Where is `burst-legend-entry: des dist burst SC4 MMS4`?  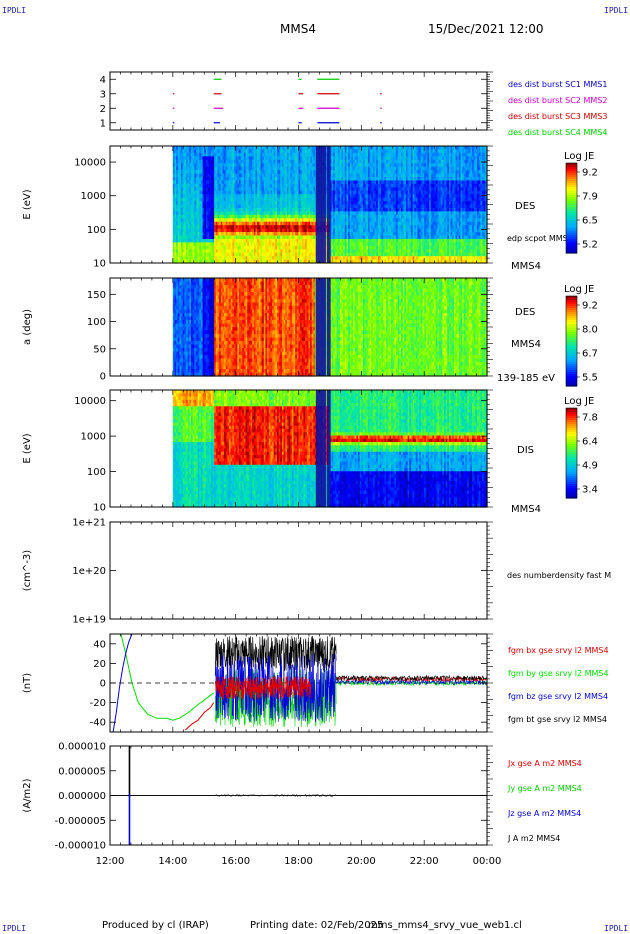 burst-legend-entry: des dist burst SC4 MMS4 is located at coordinates (557, 132).